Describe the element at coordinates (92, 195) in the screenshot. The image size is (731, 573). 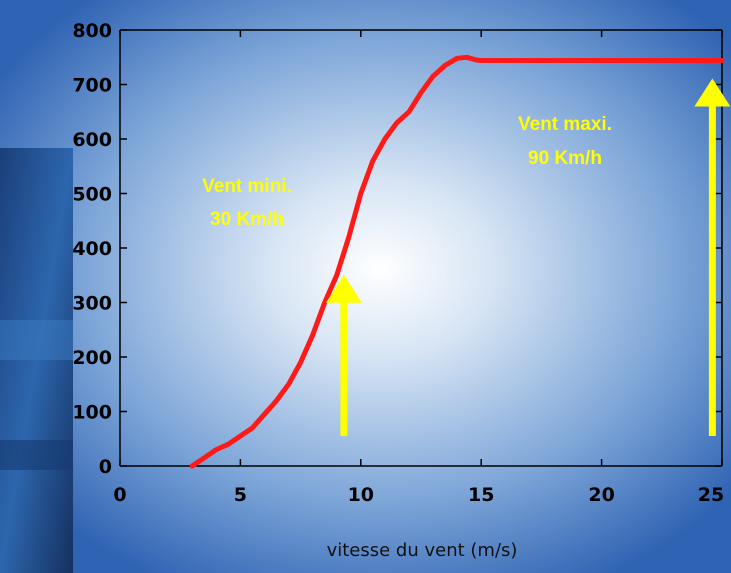
I see `y-tick-label: 500` at that location.